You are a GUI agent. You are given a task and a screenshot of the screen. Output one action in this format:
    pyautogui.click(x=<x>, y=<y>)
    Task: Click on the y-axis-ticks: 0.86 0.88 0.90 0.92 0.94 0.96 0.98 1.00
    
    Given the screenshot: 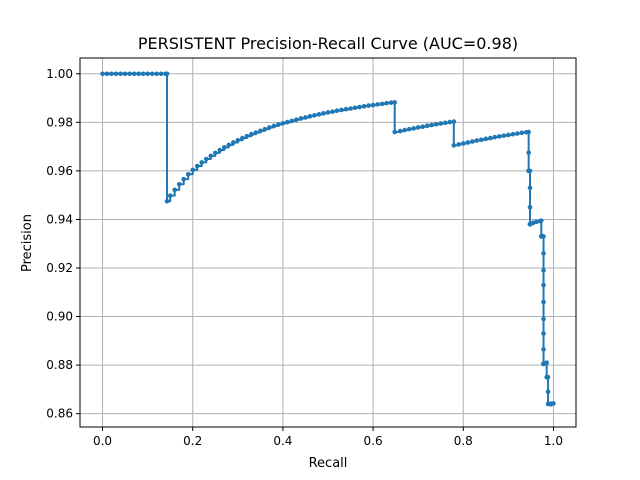 What is the action you would take?
    pyautogui.click(x=63, y=244)
    